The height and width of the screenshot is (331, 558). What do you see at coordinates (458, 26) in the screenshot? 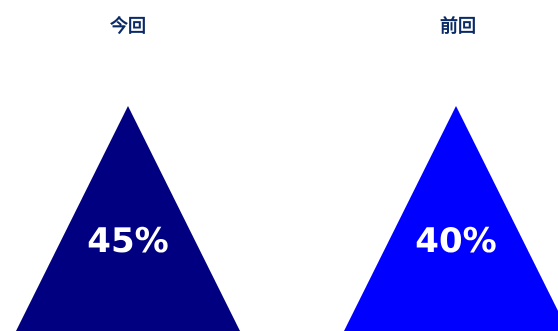
I see `previous-title: 前回` at bounding box center [458, 26].